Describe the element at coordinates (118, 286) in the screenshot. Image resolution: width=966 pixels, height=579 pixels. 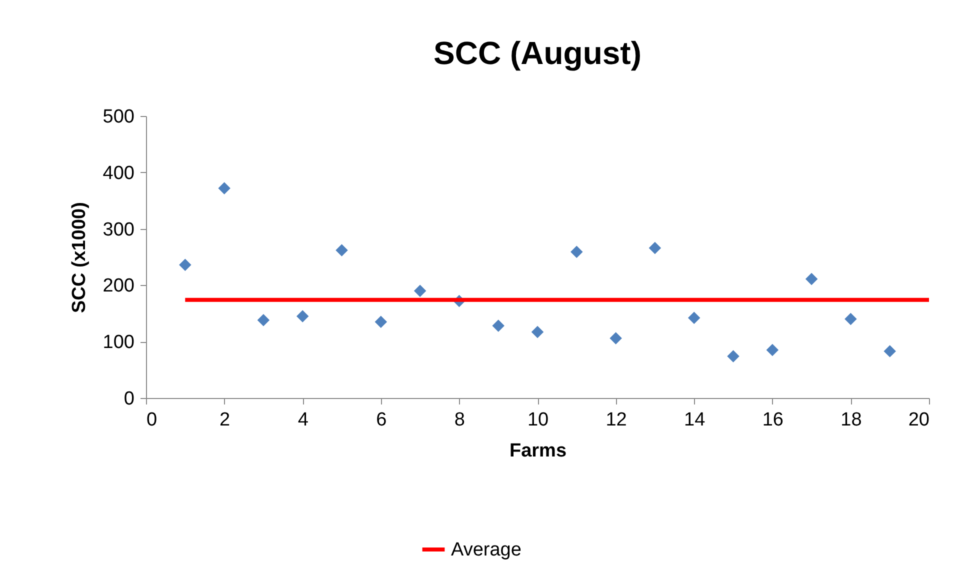
I see `y-tick-label: 200` at that location.